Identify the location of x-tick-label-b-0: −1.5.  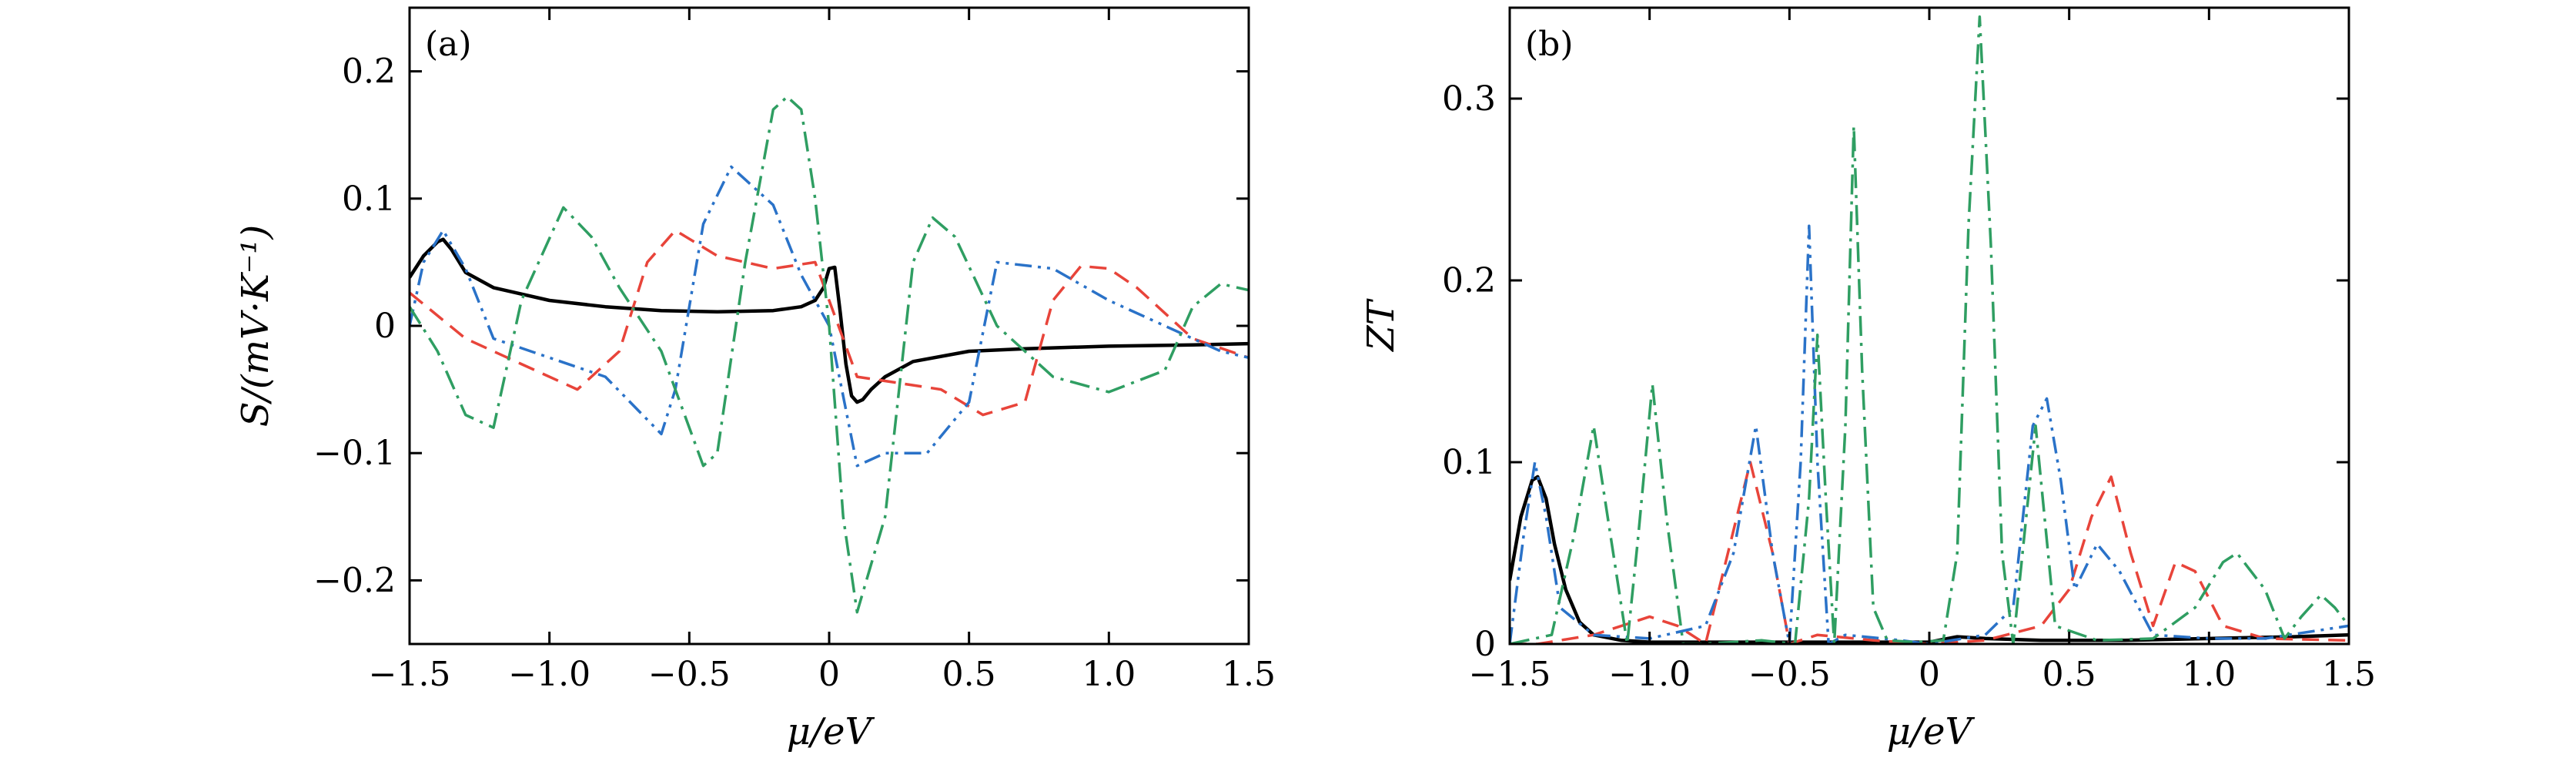
(1510, 675).